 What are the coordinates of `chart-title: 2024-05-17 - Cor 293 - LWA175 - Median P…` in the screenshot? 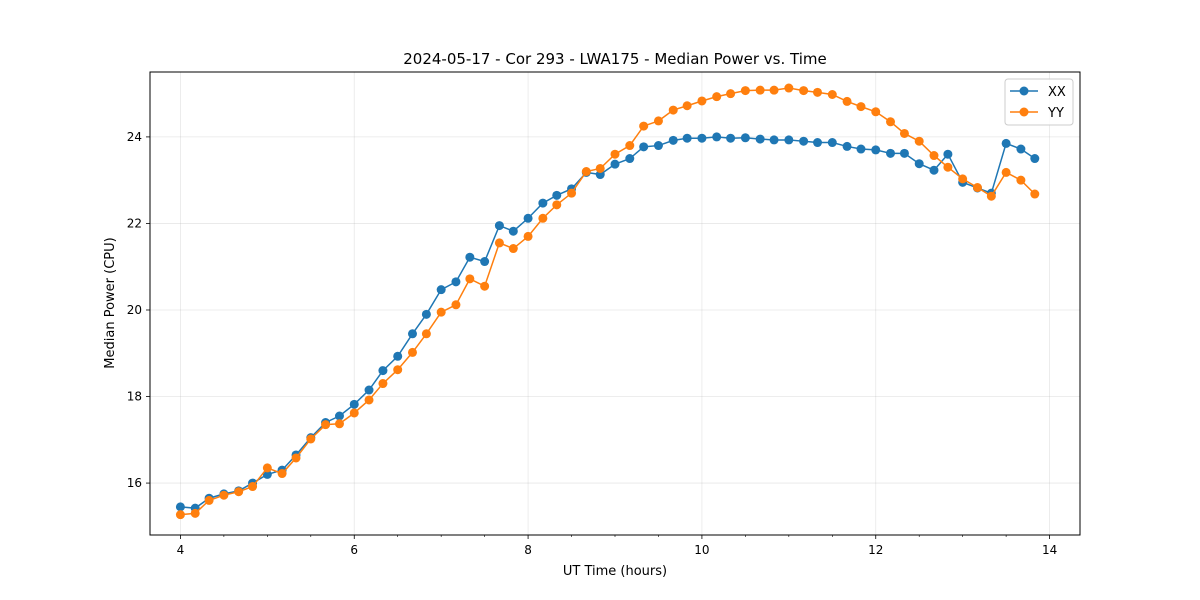 It's located at (615, 59).